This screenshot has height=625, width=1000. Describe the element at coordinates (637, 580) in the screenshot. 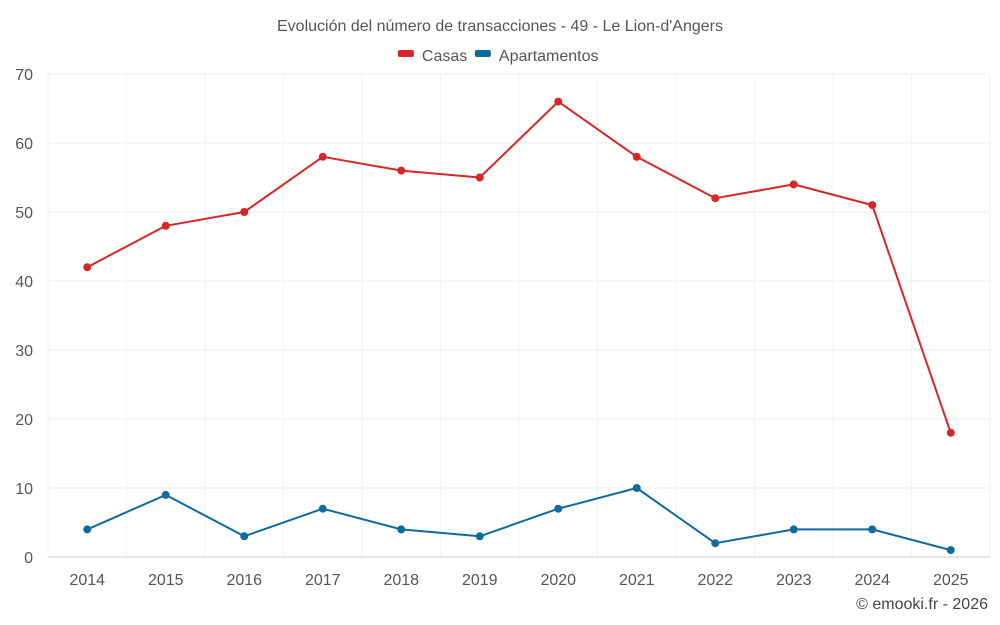

I see `x-tick-label: 2021` at that location.